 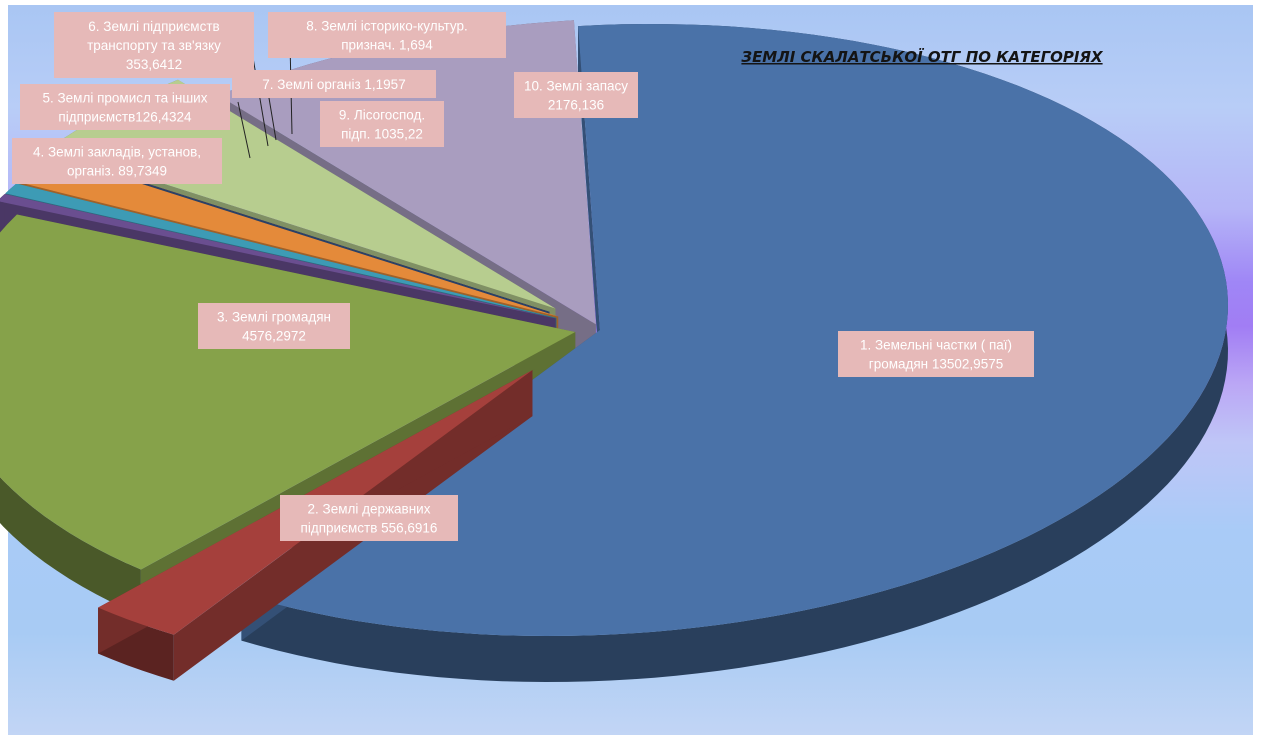 I want to click on label-text: признач. 1,694, so click(x=387, y=45).